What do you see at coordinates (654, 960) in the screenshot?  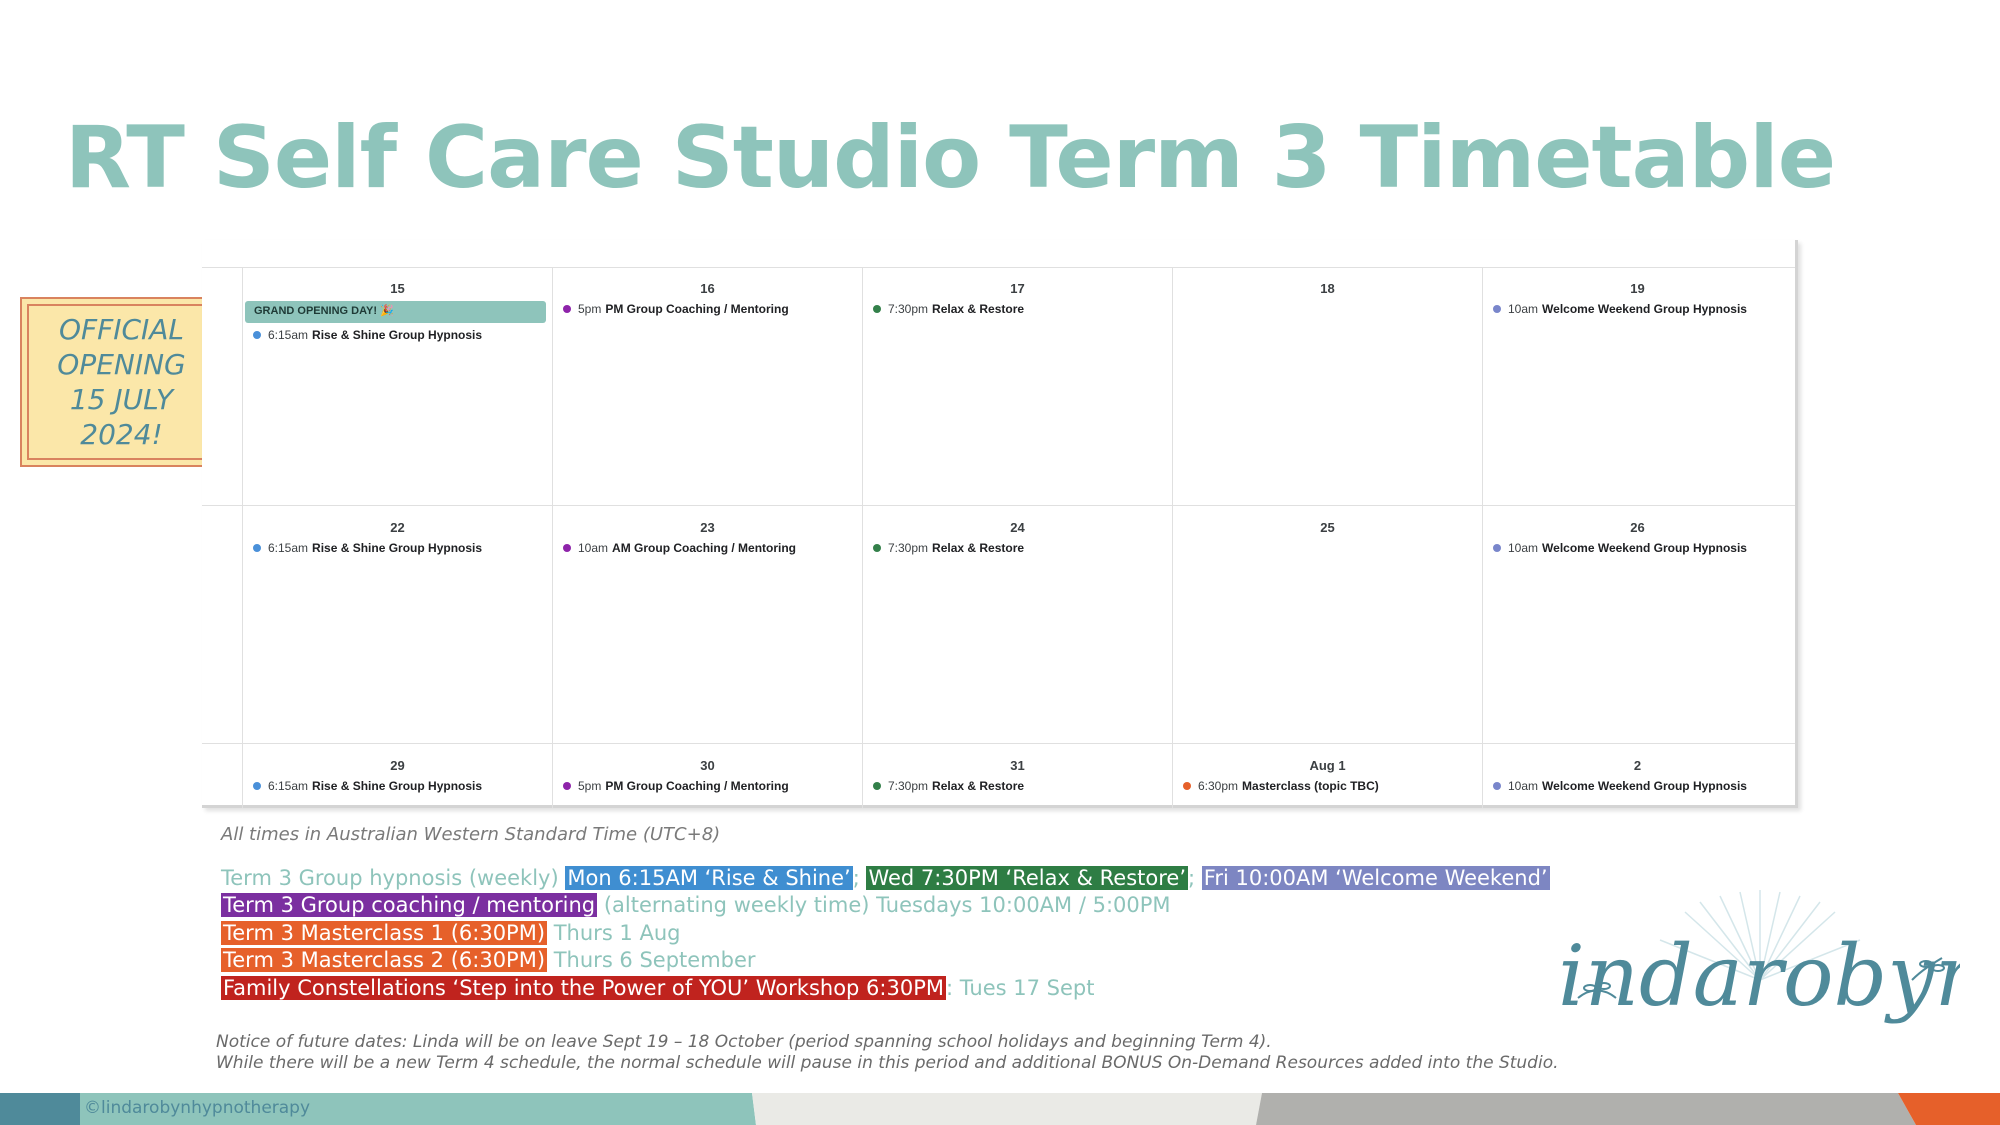 I see `masterclass-2-date: Thurs 6 September` at bounding box center [654, 960].